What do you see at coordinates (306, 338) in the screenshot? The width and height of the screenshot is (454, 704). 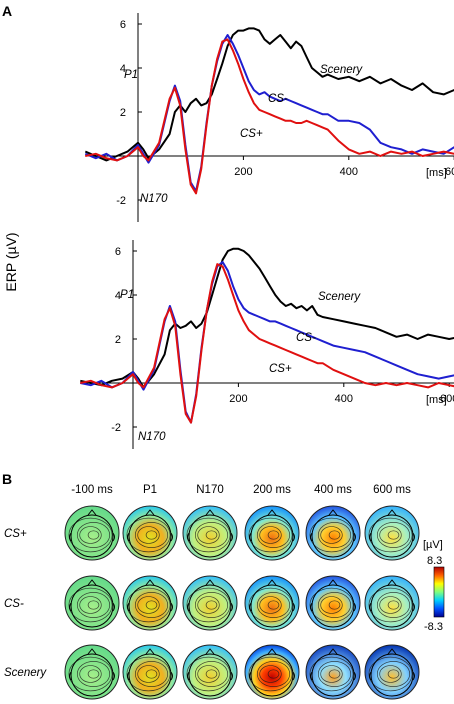 I see `series-label: CS-` at bounding box center [306, 338].